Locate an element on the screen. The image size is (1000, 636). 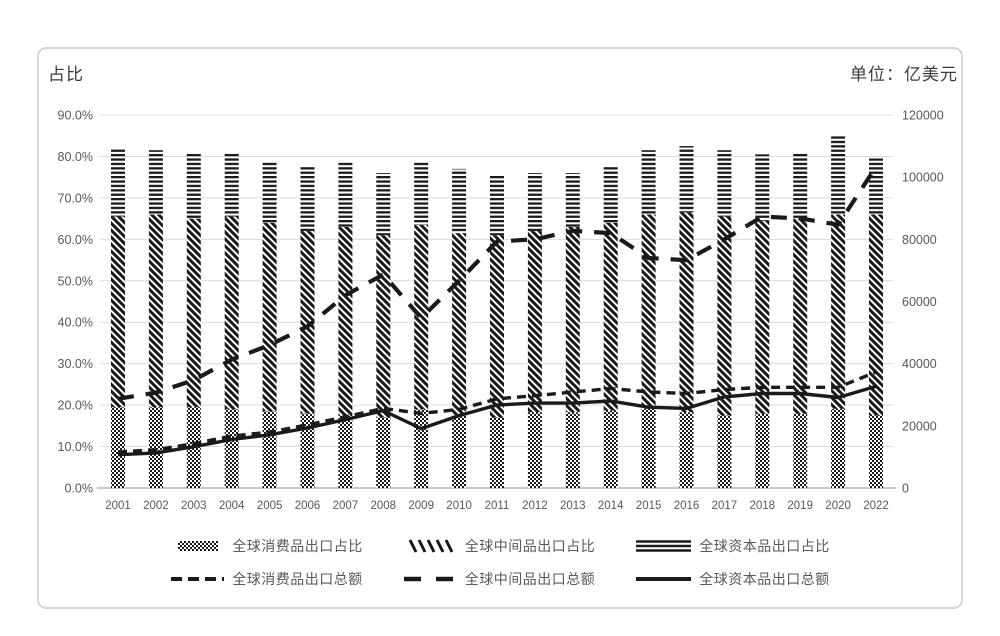
solid-line-swatch-icon is located at coordinates (664, 579).